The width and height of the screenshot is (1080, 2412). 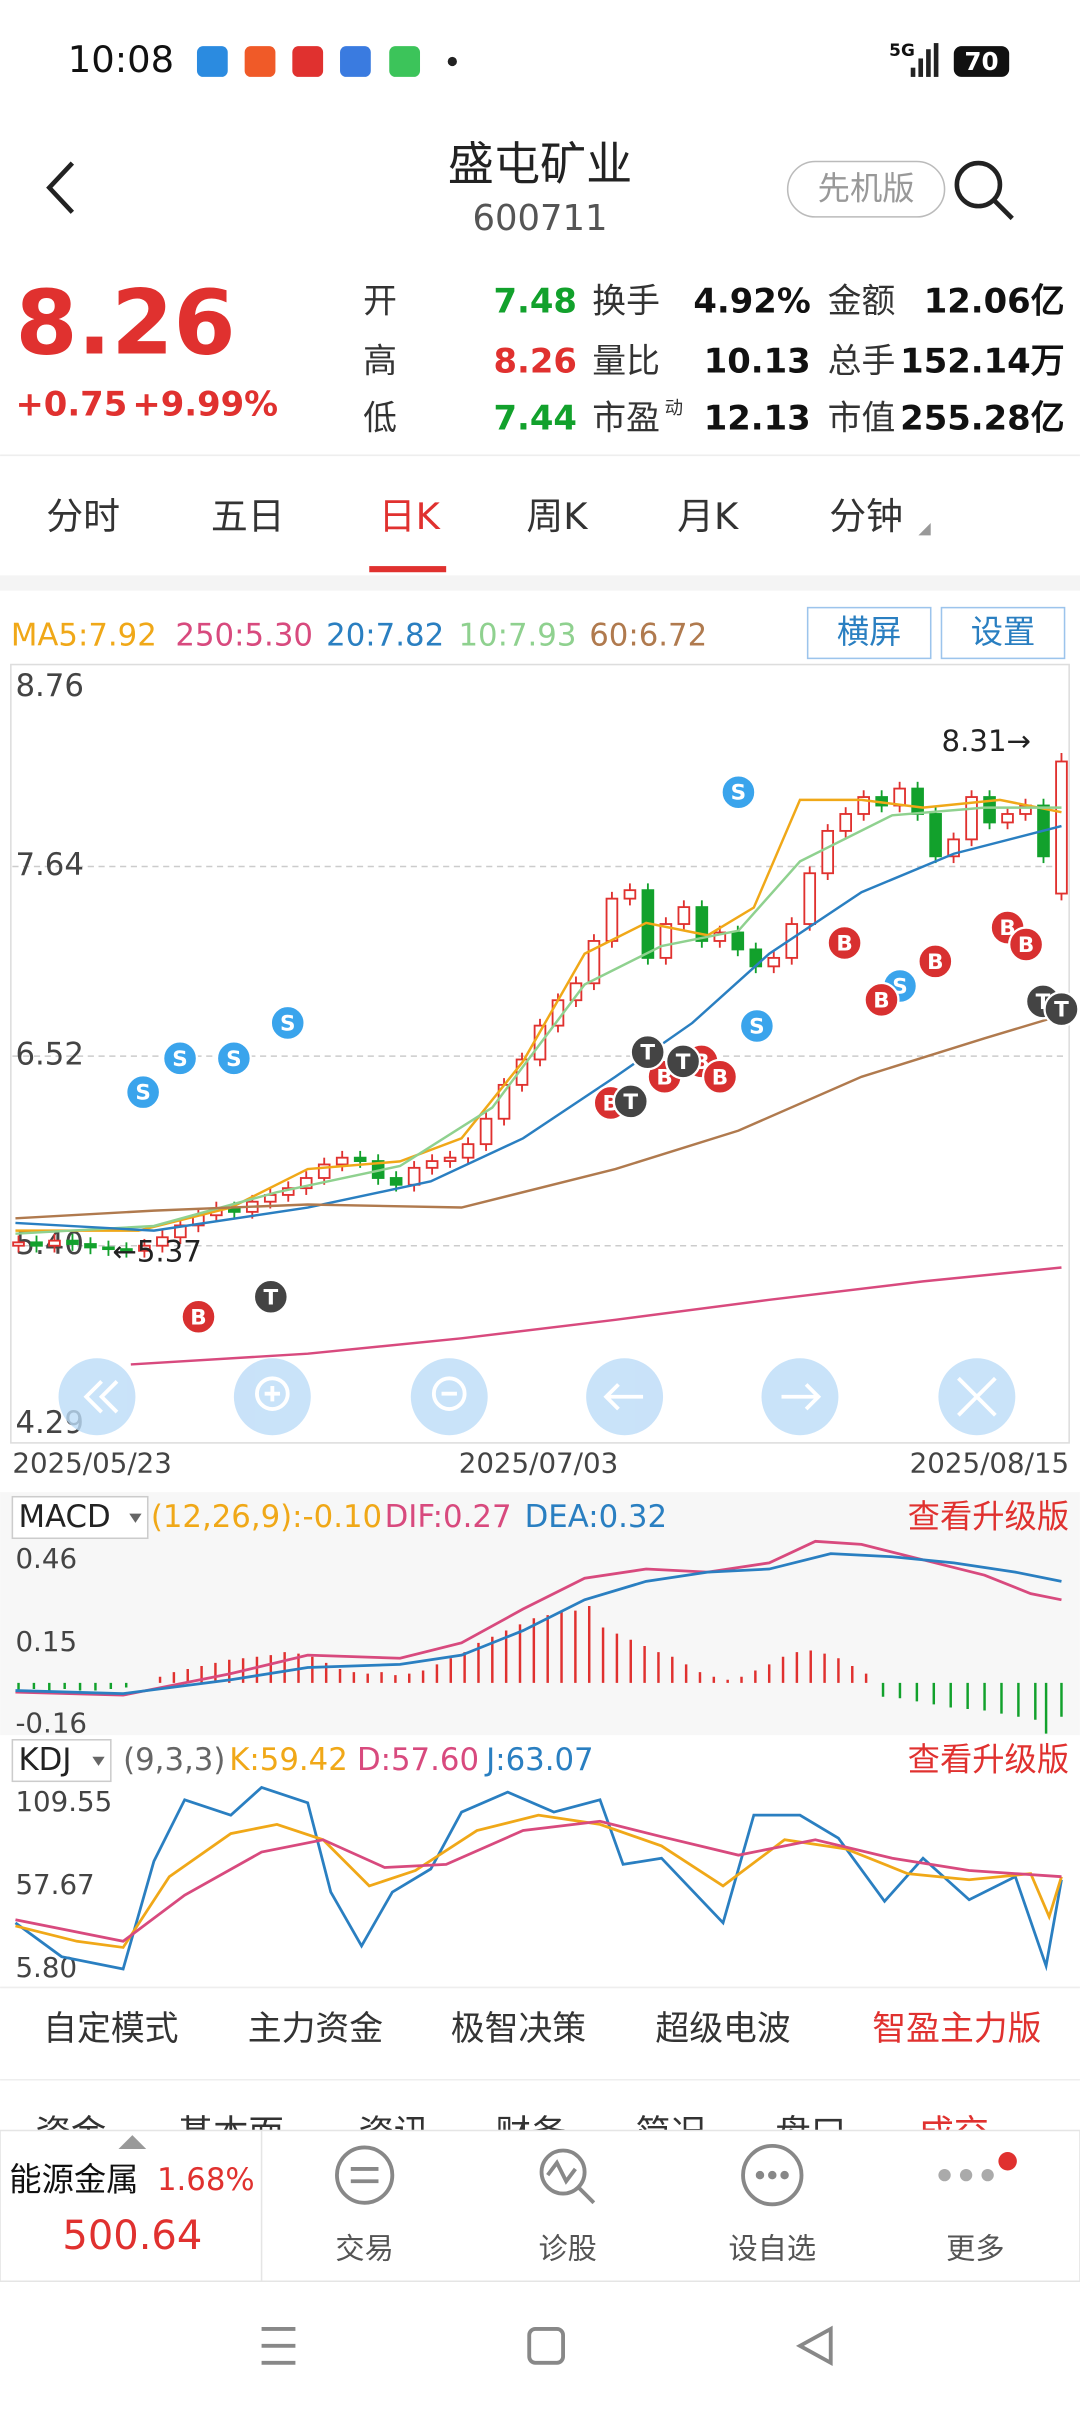 I want to click on y-tick-label: 5.80, so click(x=46, y=1967).